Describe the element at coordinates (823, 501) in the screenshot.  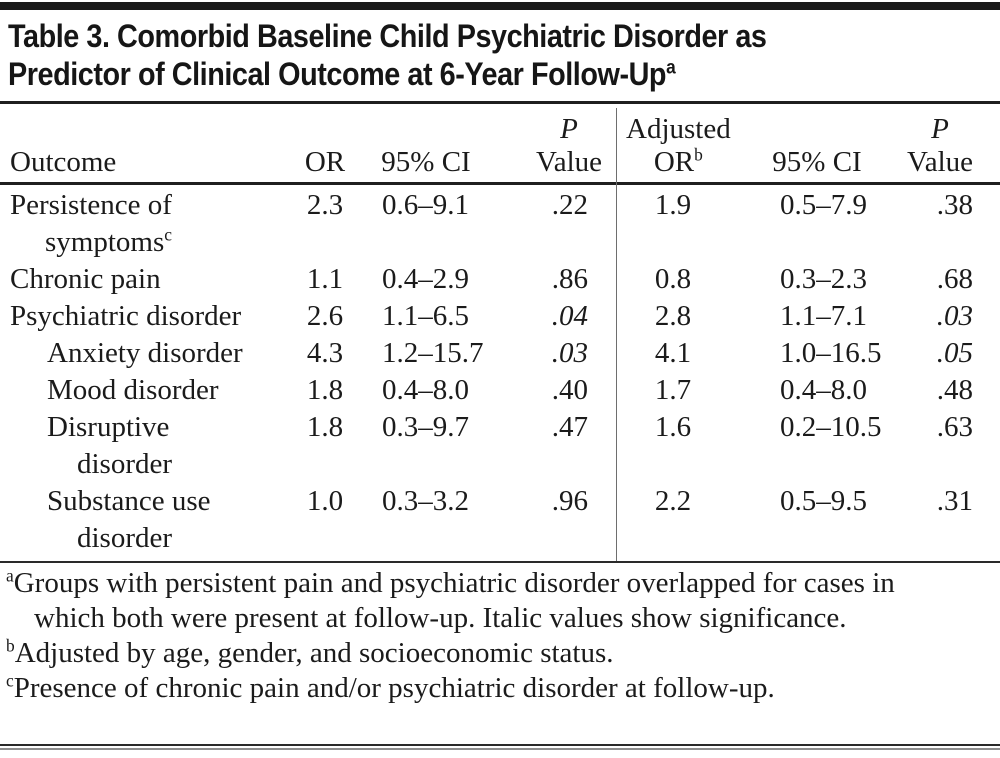
I see `adjusted-ci-cell: 0.5–9.5` at that location.